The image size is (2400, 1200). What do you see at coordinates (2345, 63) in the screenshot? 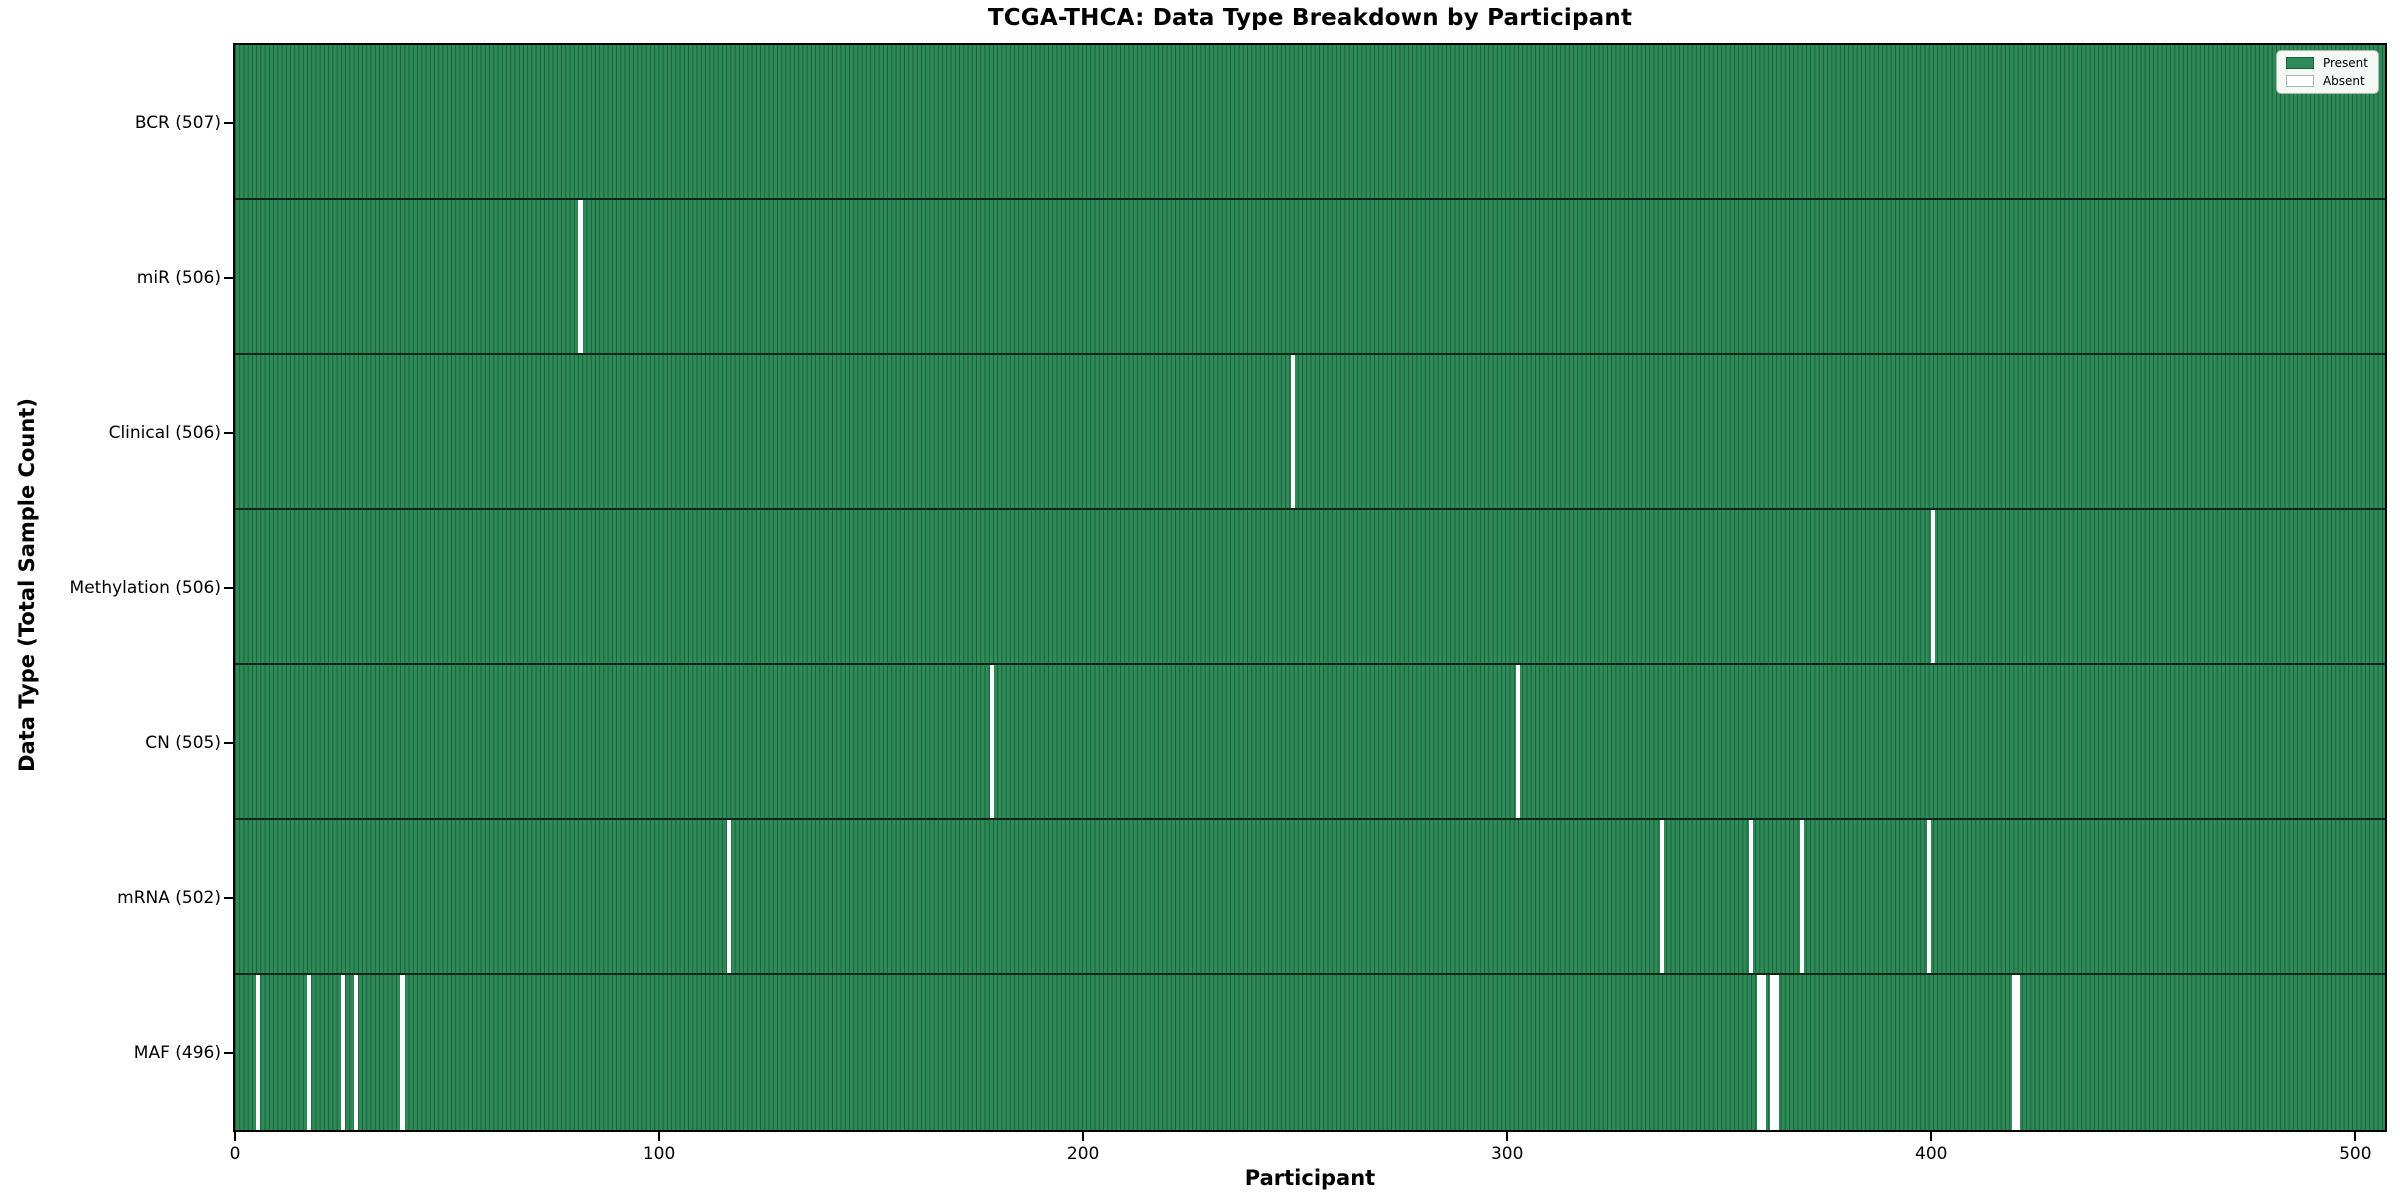
I see `legend-present-label: Present` at bounding box center [2345, 63].